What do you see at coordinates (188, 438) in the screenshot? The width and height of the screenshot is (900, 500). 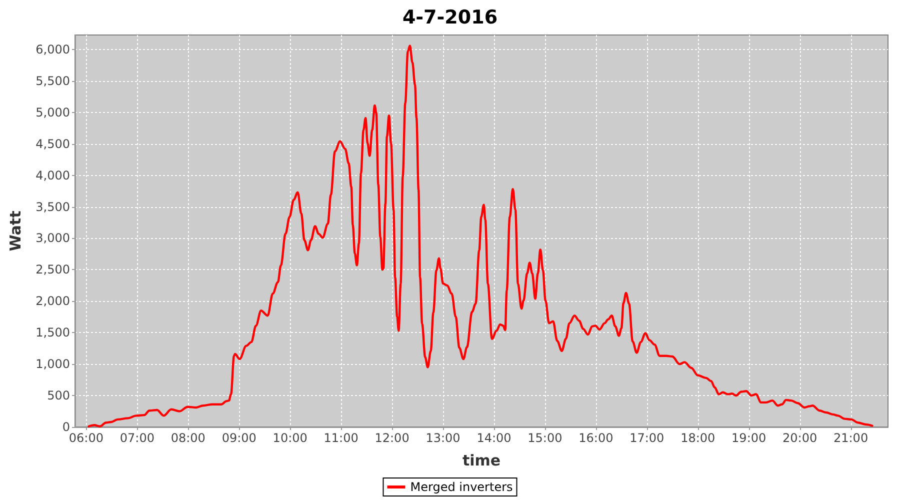 I see `x-tick-label: 08:00` at bounding box center [188, 438].